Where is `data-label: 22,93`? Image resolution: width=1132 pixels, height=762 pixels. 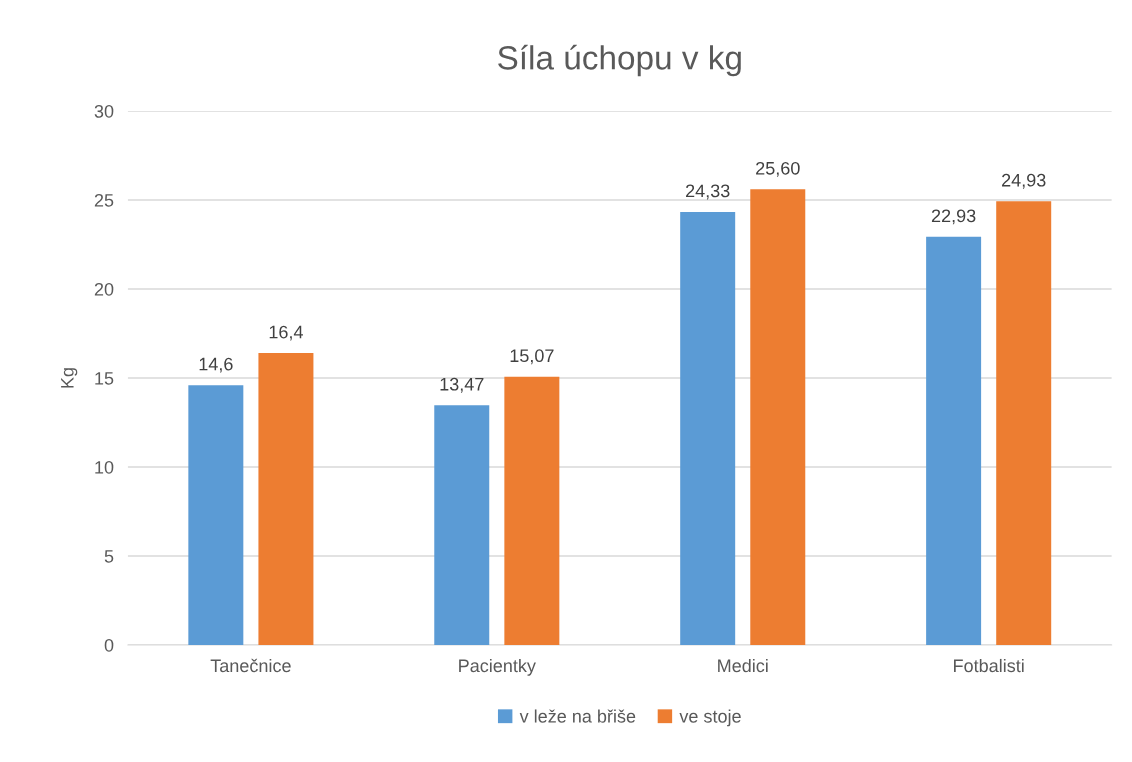
data-label: 22,93 is located at coordinates (953, 217).